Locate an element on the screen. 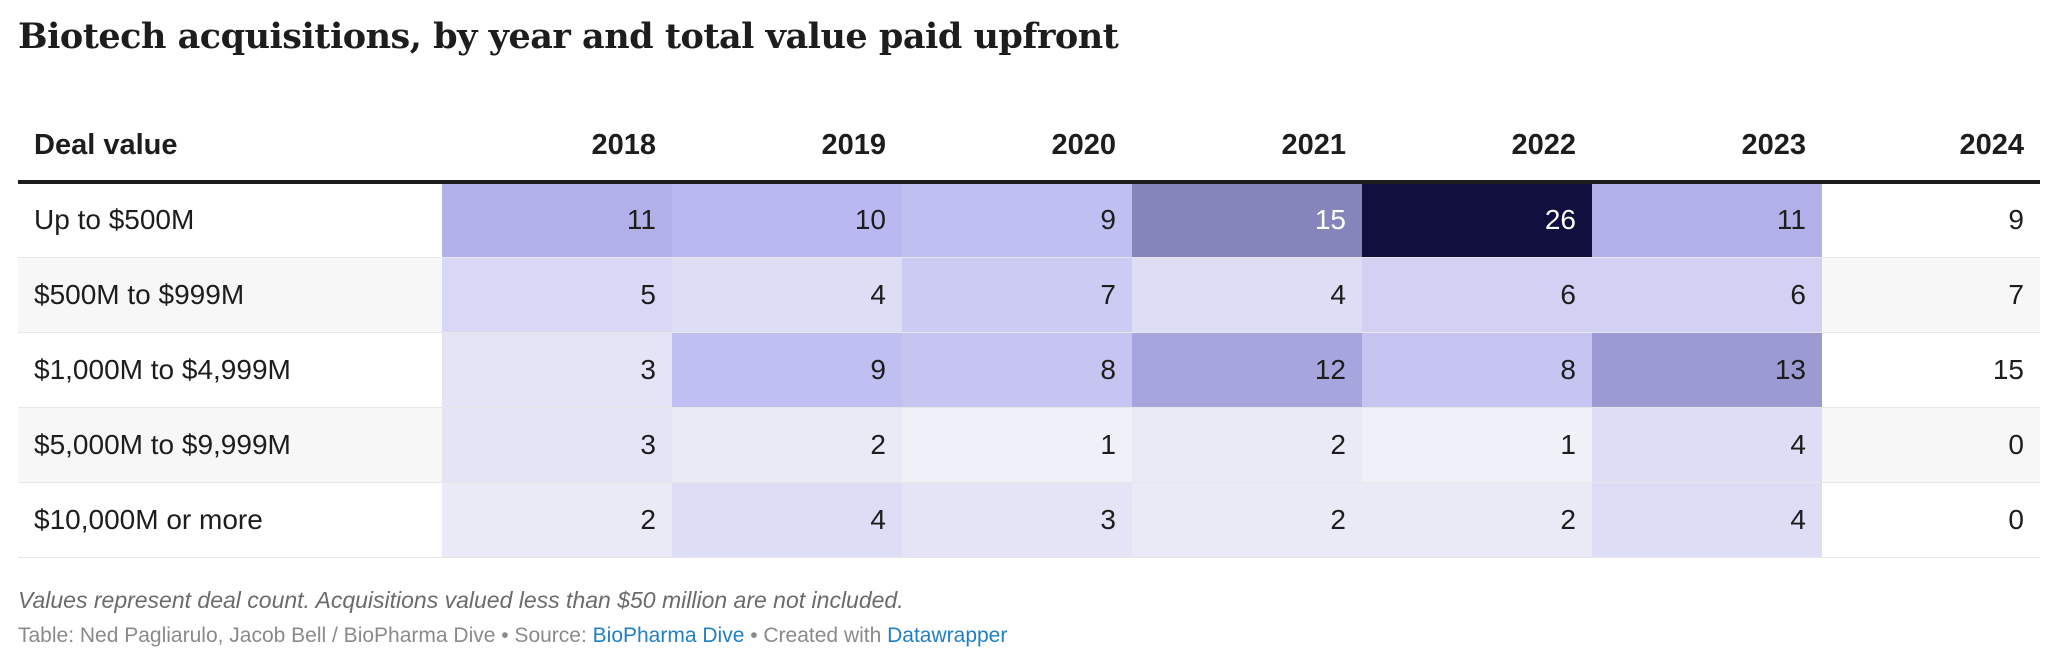  row-label: Up to $500M is located at coordinates (230, 220).